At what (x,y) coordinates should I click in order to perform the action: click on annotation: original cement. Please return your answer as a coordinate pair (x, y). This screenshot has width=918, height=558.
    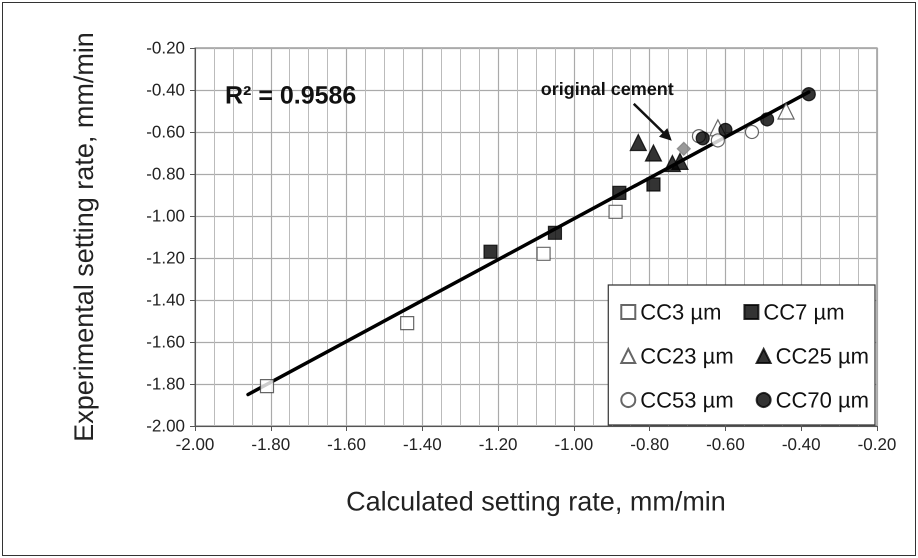
    Looking at the image, I should click on (607, 88).